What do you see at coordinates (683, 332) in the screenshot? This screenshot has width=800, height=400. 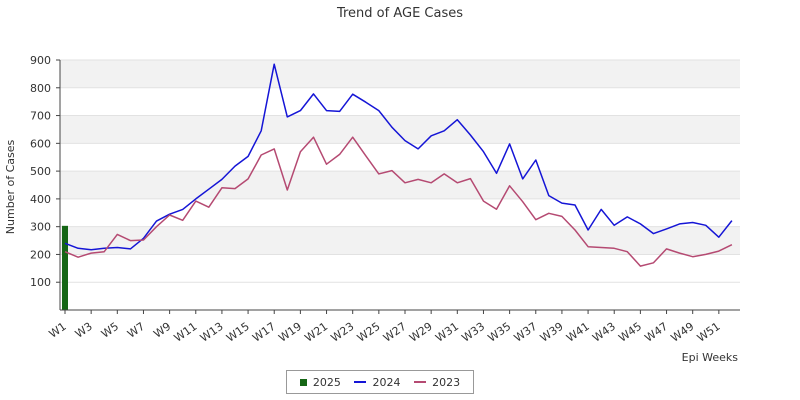 I see `x-tick-label: W49` at bounding box center [683, 332].